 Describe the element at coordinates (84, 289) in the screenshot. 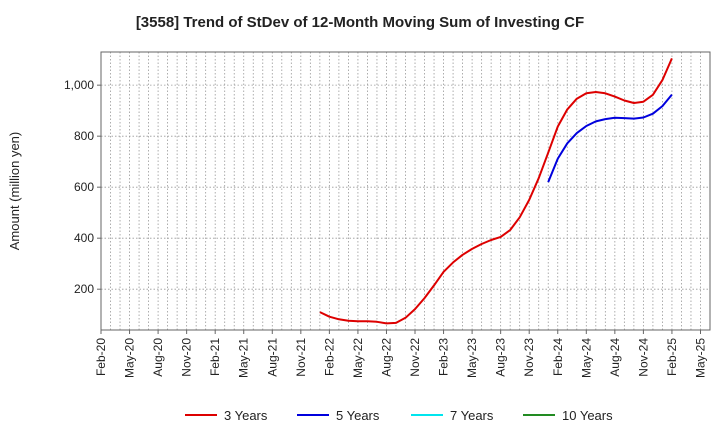

I see `y-tick-label: 200` at that location.